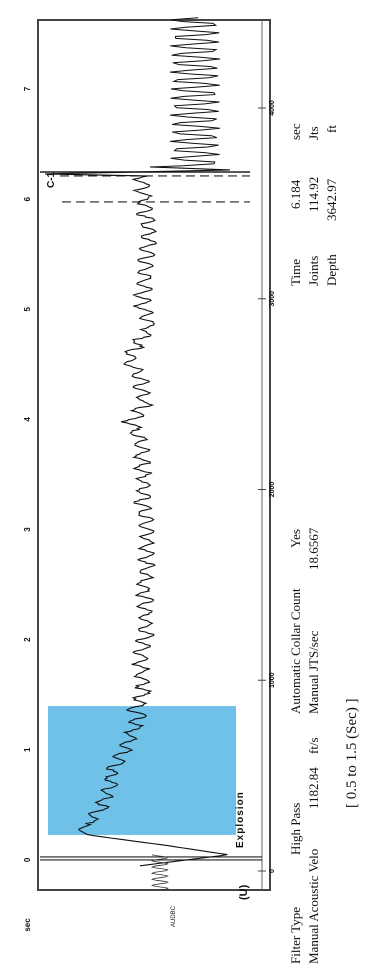  Describe the element at coordinates (244, 892) in the screenshot. I see `u-marker-label: (U)` at that location.